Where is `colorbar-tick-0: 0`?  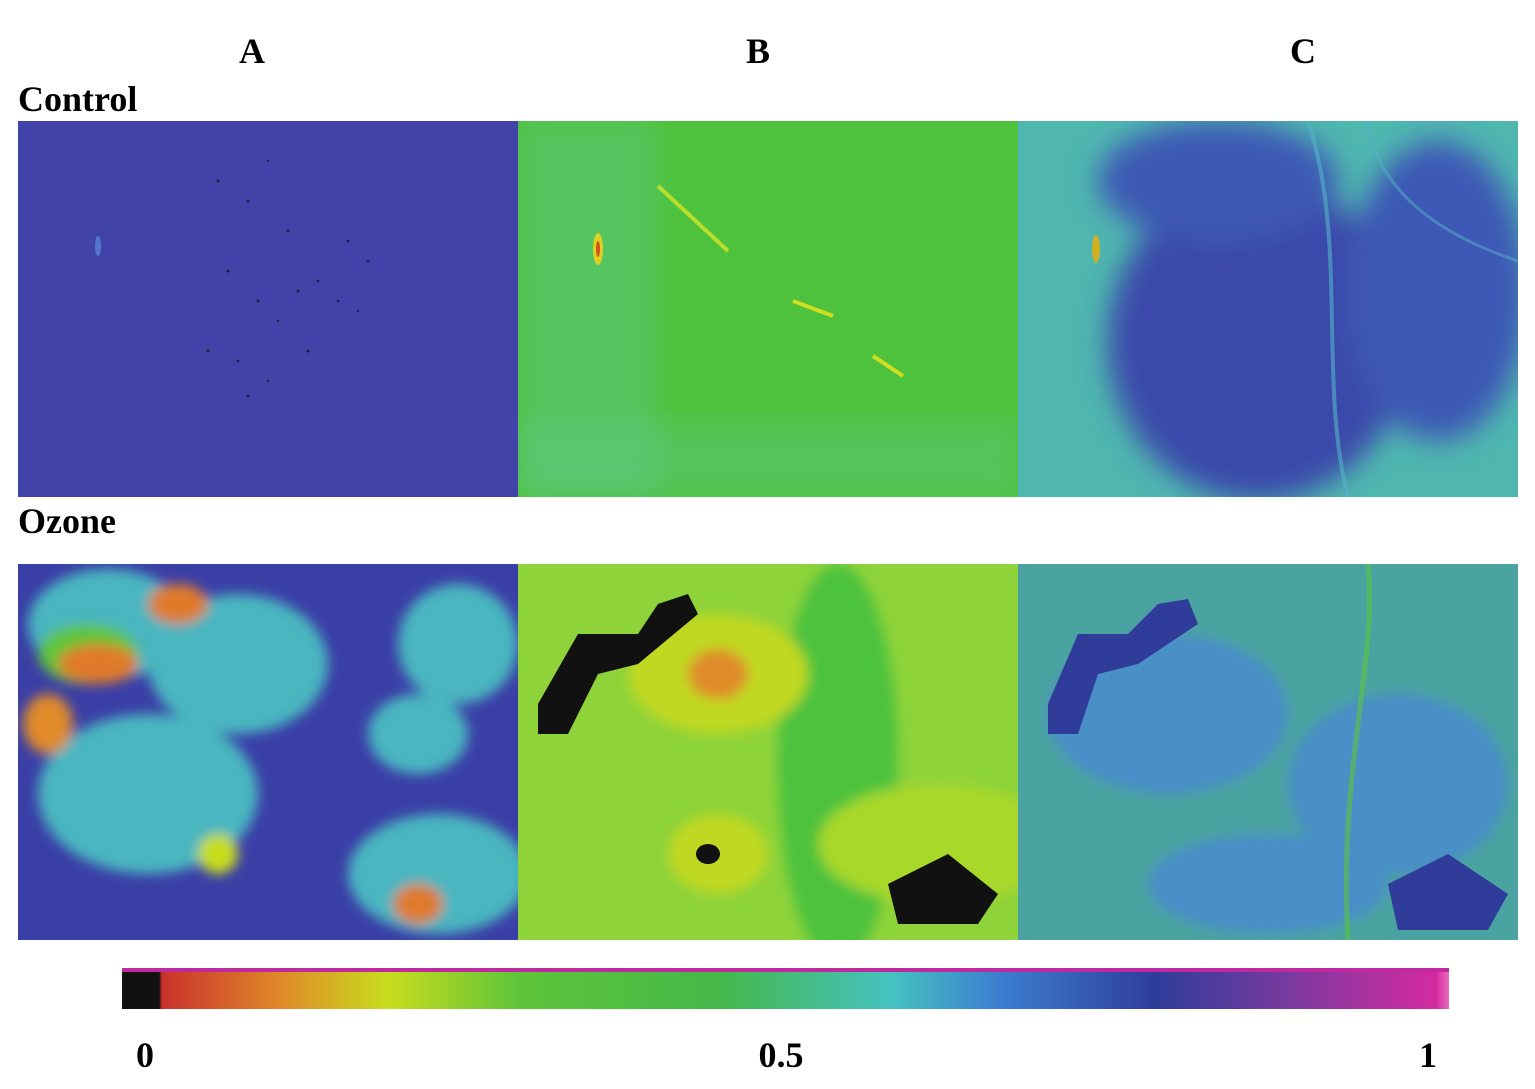
colorbar-tick-0: 0 is located at coordinates (145, 1055).